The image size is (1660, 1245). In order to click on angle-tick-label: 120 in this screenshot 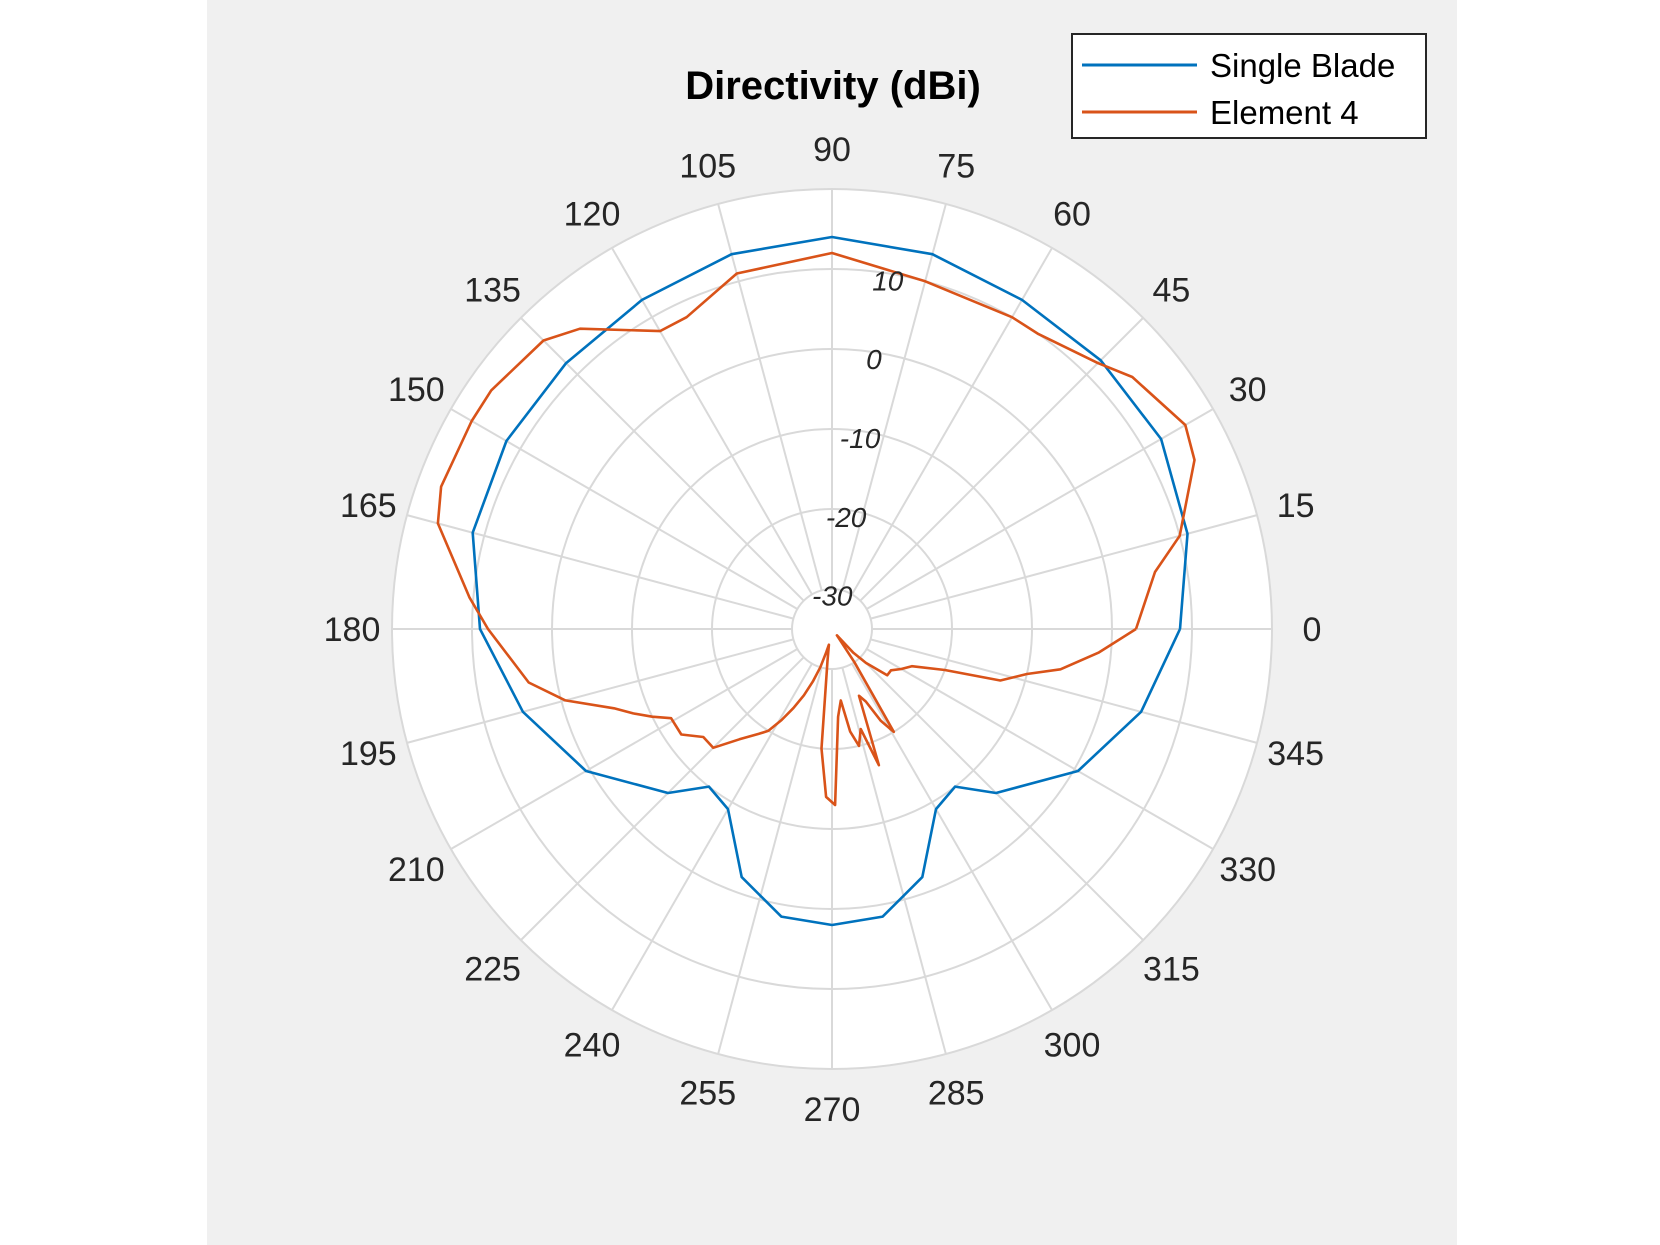, I will do `click(592, 214)`.